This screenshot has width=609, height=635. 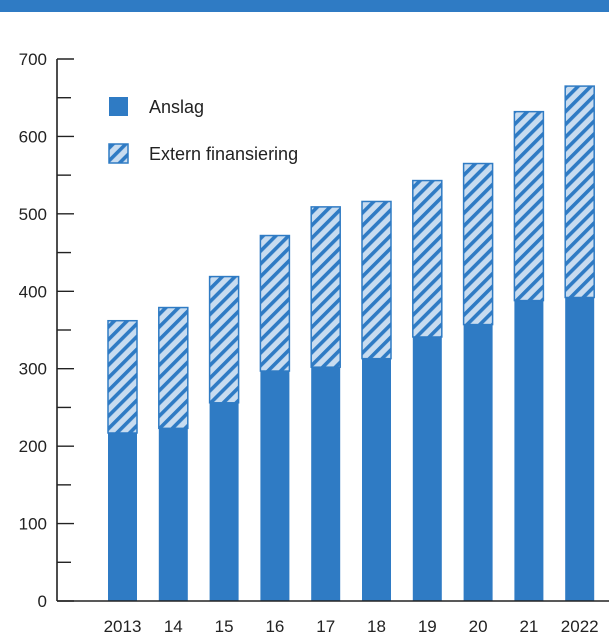 What do you see at coordinates (274, 626) in the screenshot?
I see `x-tick-label-16: 16` at bounding box center [274, 626].